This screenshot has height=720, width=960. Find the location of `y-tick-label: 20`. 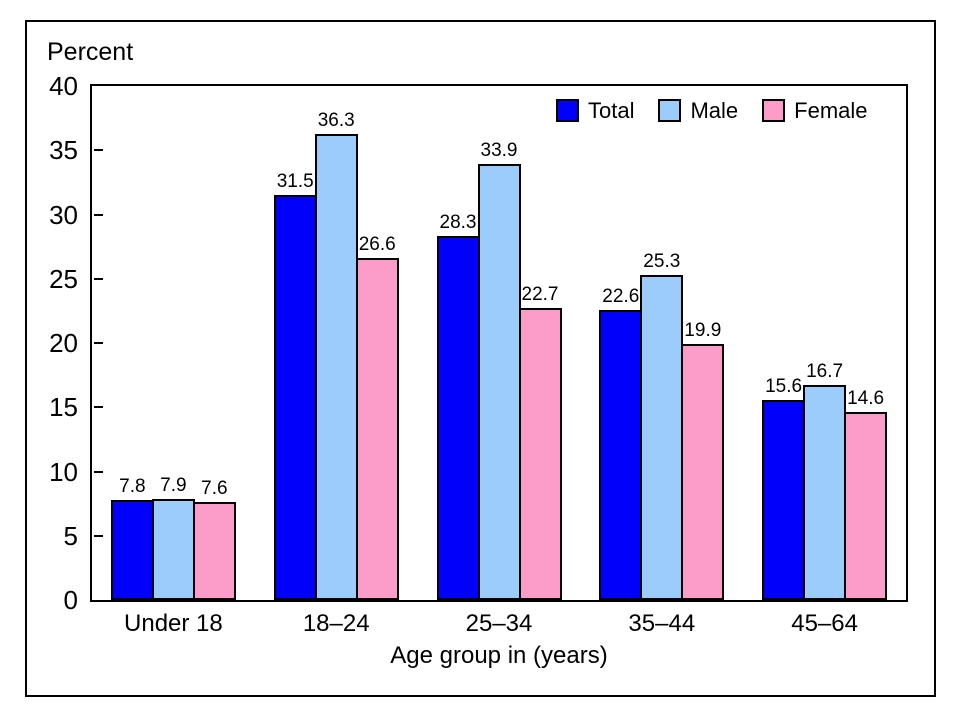

y-tick-label: 20 is located at coordinates (63, 343).